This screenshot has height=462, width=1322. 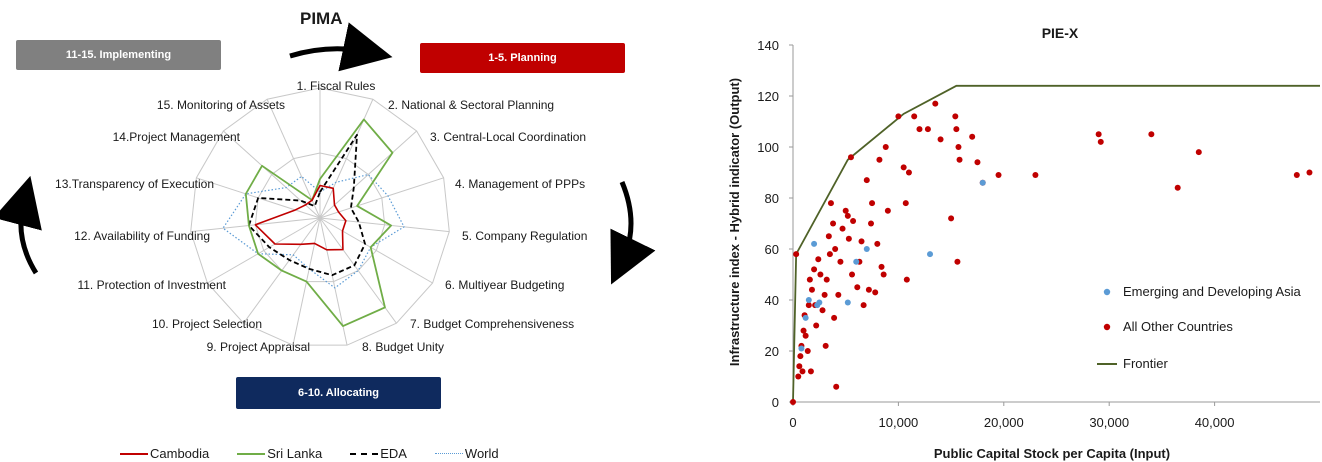 I want to click on x-tick-label: 0, so click(x=792, y=422).